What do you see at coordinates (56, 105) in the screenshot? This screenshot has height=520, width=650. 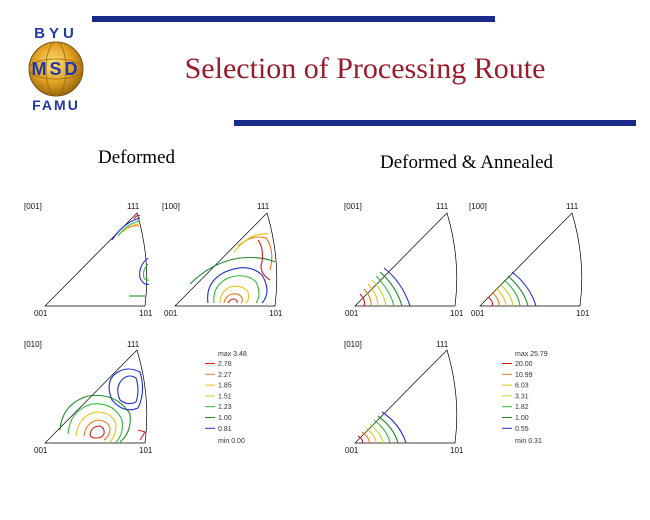 I see `logo-bottom-text: FAMU` at bounding box center [56, 105].